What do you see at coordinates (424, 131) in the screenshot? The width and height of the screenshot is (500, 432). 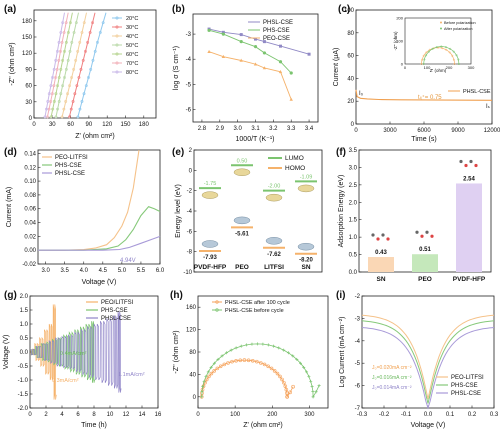 I see `x-tick-label: 6000` at bounding box center [424, 131].